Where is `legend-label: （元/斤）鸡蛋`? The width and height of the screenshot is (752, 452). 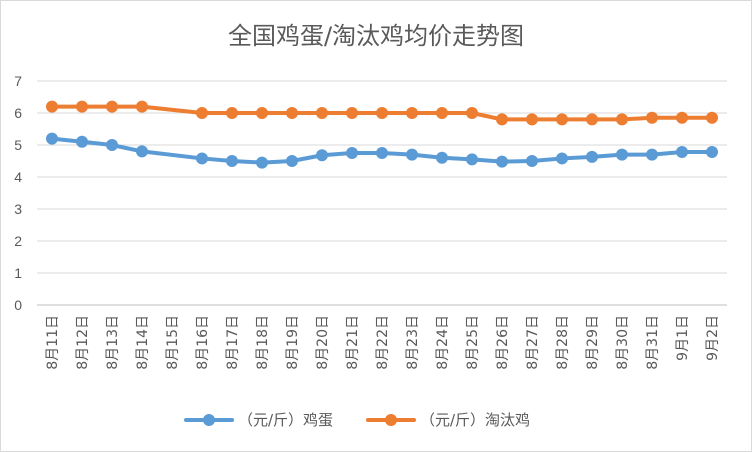 legend-label: （元/斤）鸡蛋 is located at coordinates (285, 420).